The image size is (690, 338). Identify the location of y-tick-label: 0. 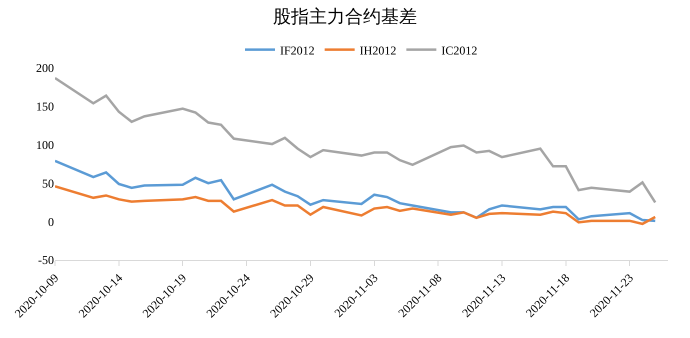
(51, 221).